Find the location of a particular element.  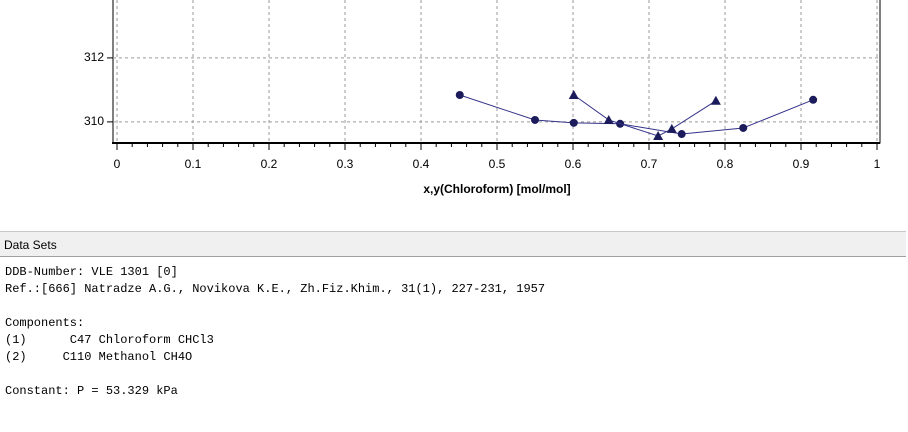

y-tick-label: 312 is located at coordinates (94, 57).